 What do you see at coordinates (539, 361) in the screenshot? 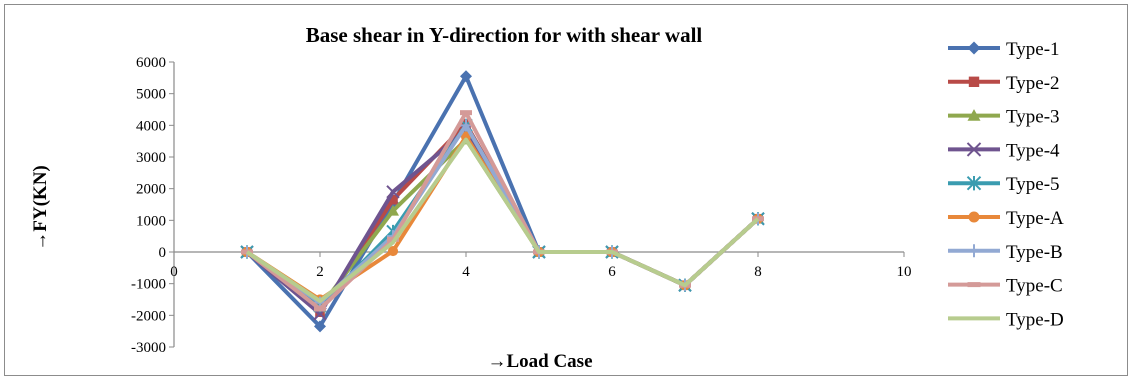
I see `x-axis-label: →Load Case` at bounding box center [539, 361].